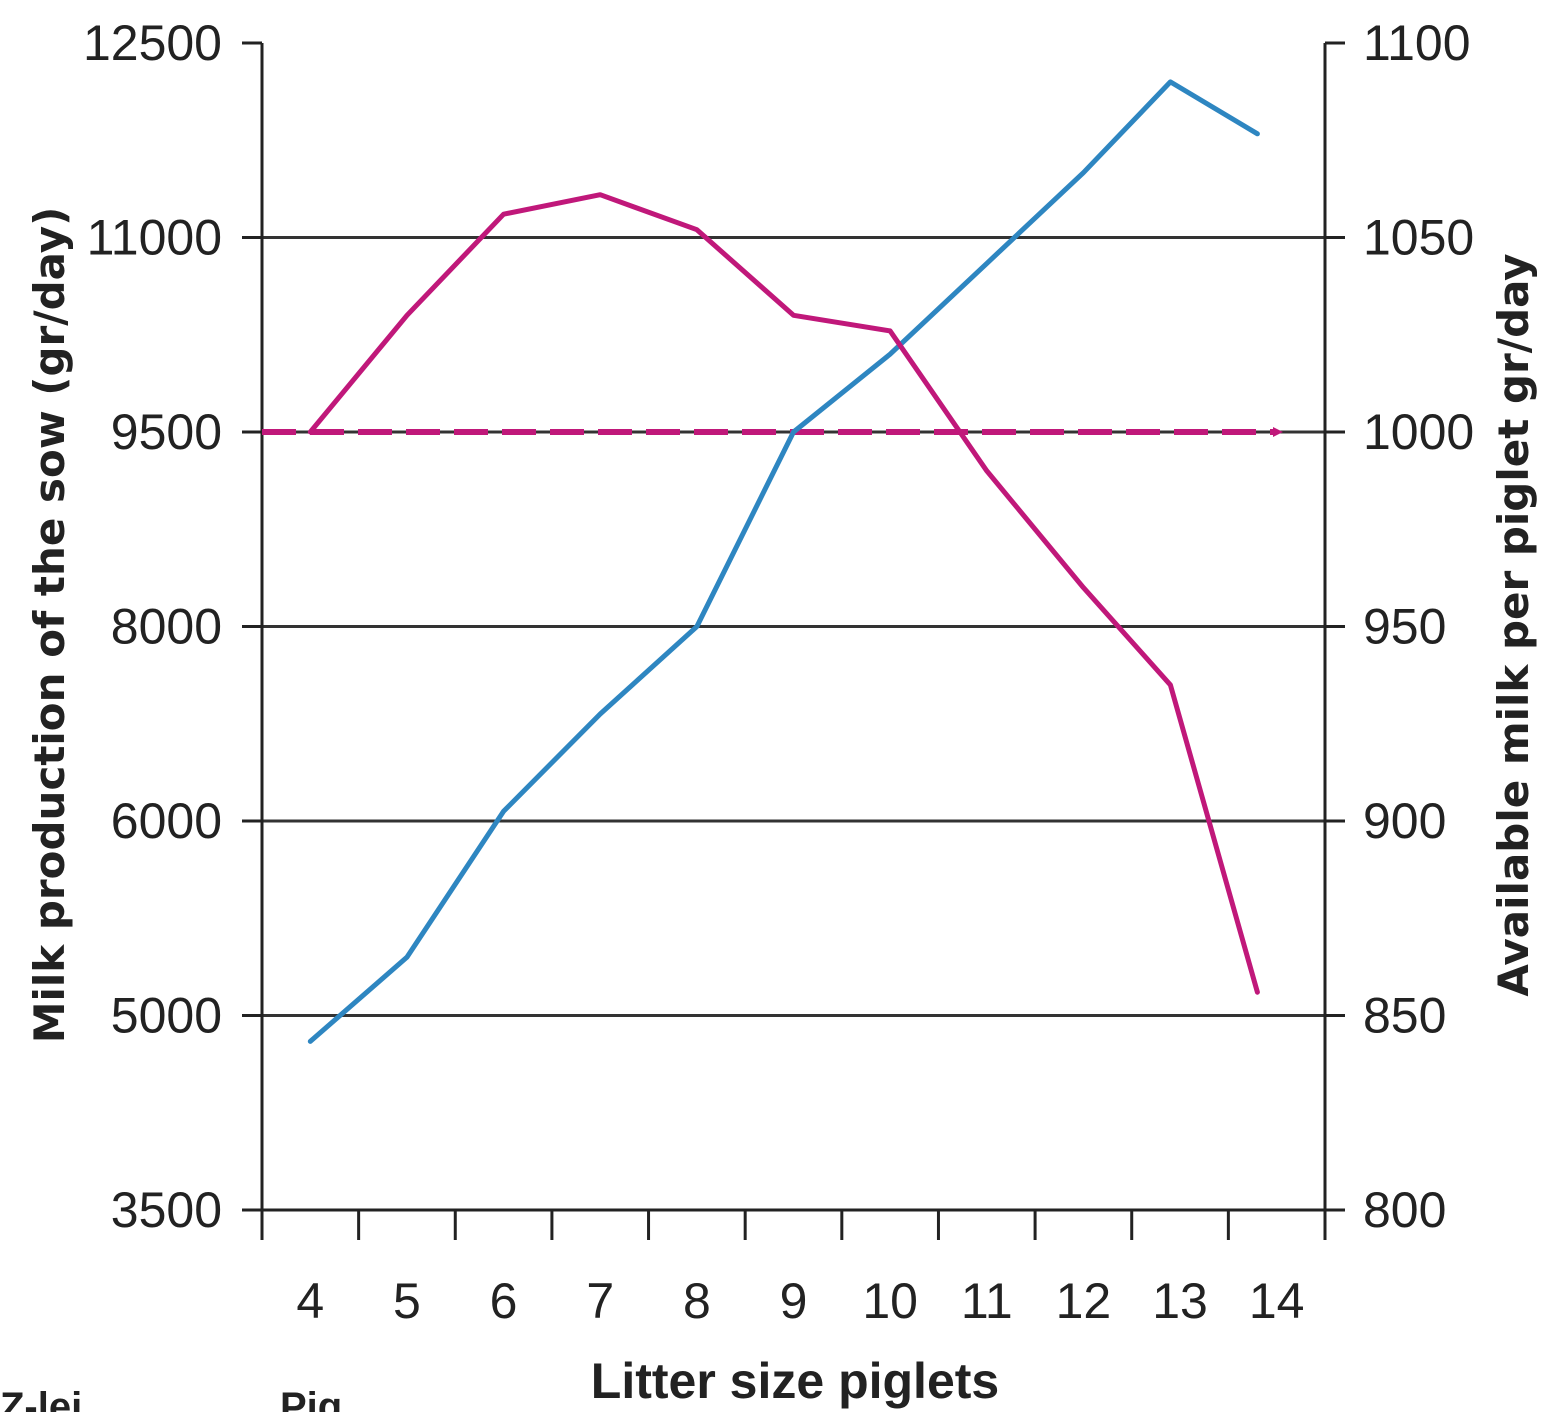 The width and height of the screenshot is (1543, 1412). What do you see at coordinates (697, 1301) in the screenshot?
I see `x-tick-label: 8` at bounding box center [697, 1301].